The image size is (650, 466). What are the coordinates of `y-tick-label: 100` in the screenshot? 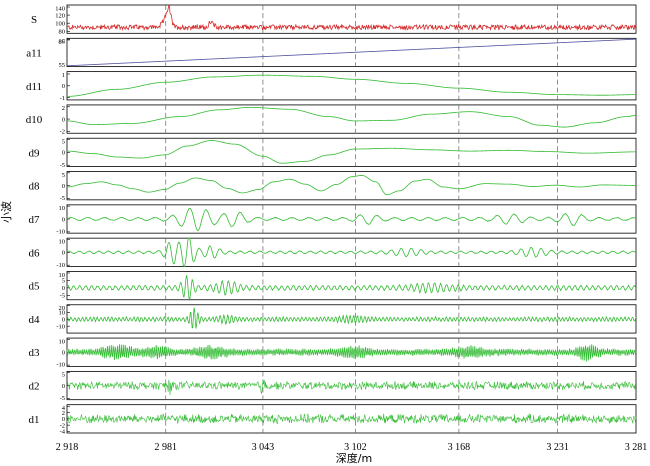 It's located at (60, 23).